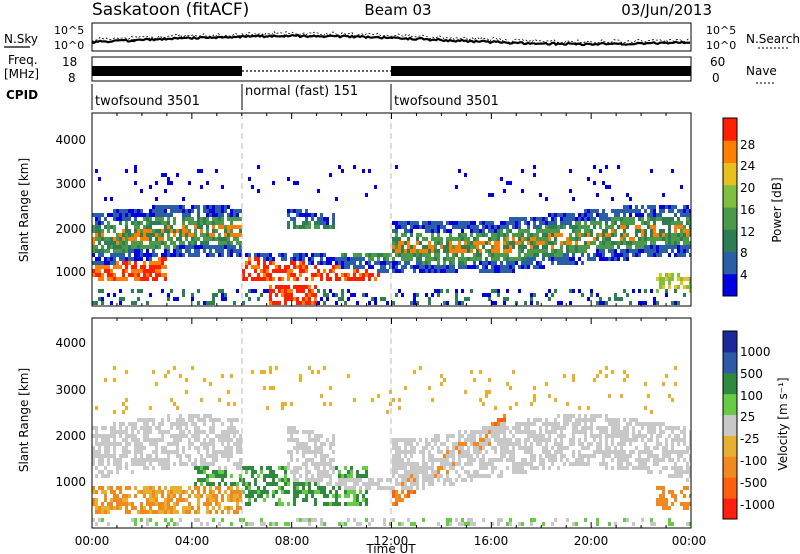  What do you see at coordinates (716, 78) in the screenshot?
I see `nave-tick-bottom: 0` at bounding box center [716, 78].